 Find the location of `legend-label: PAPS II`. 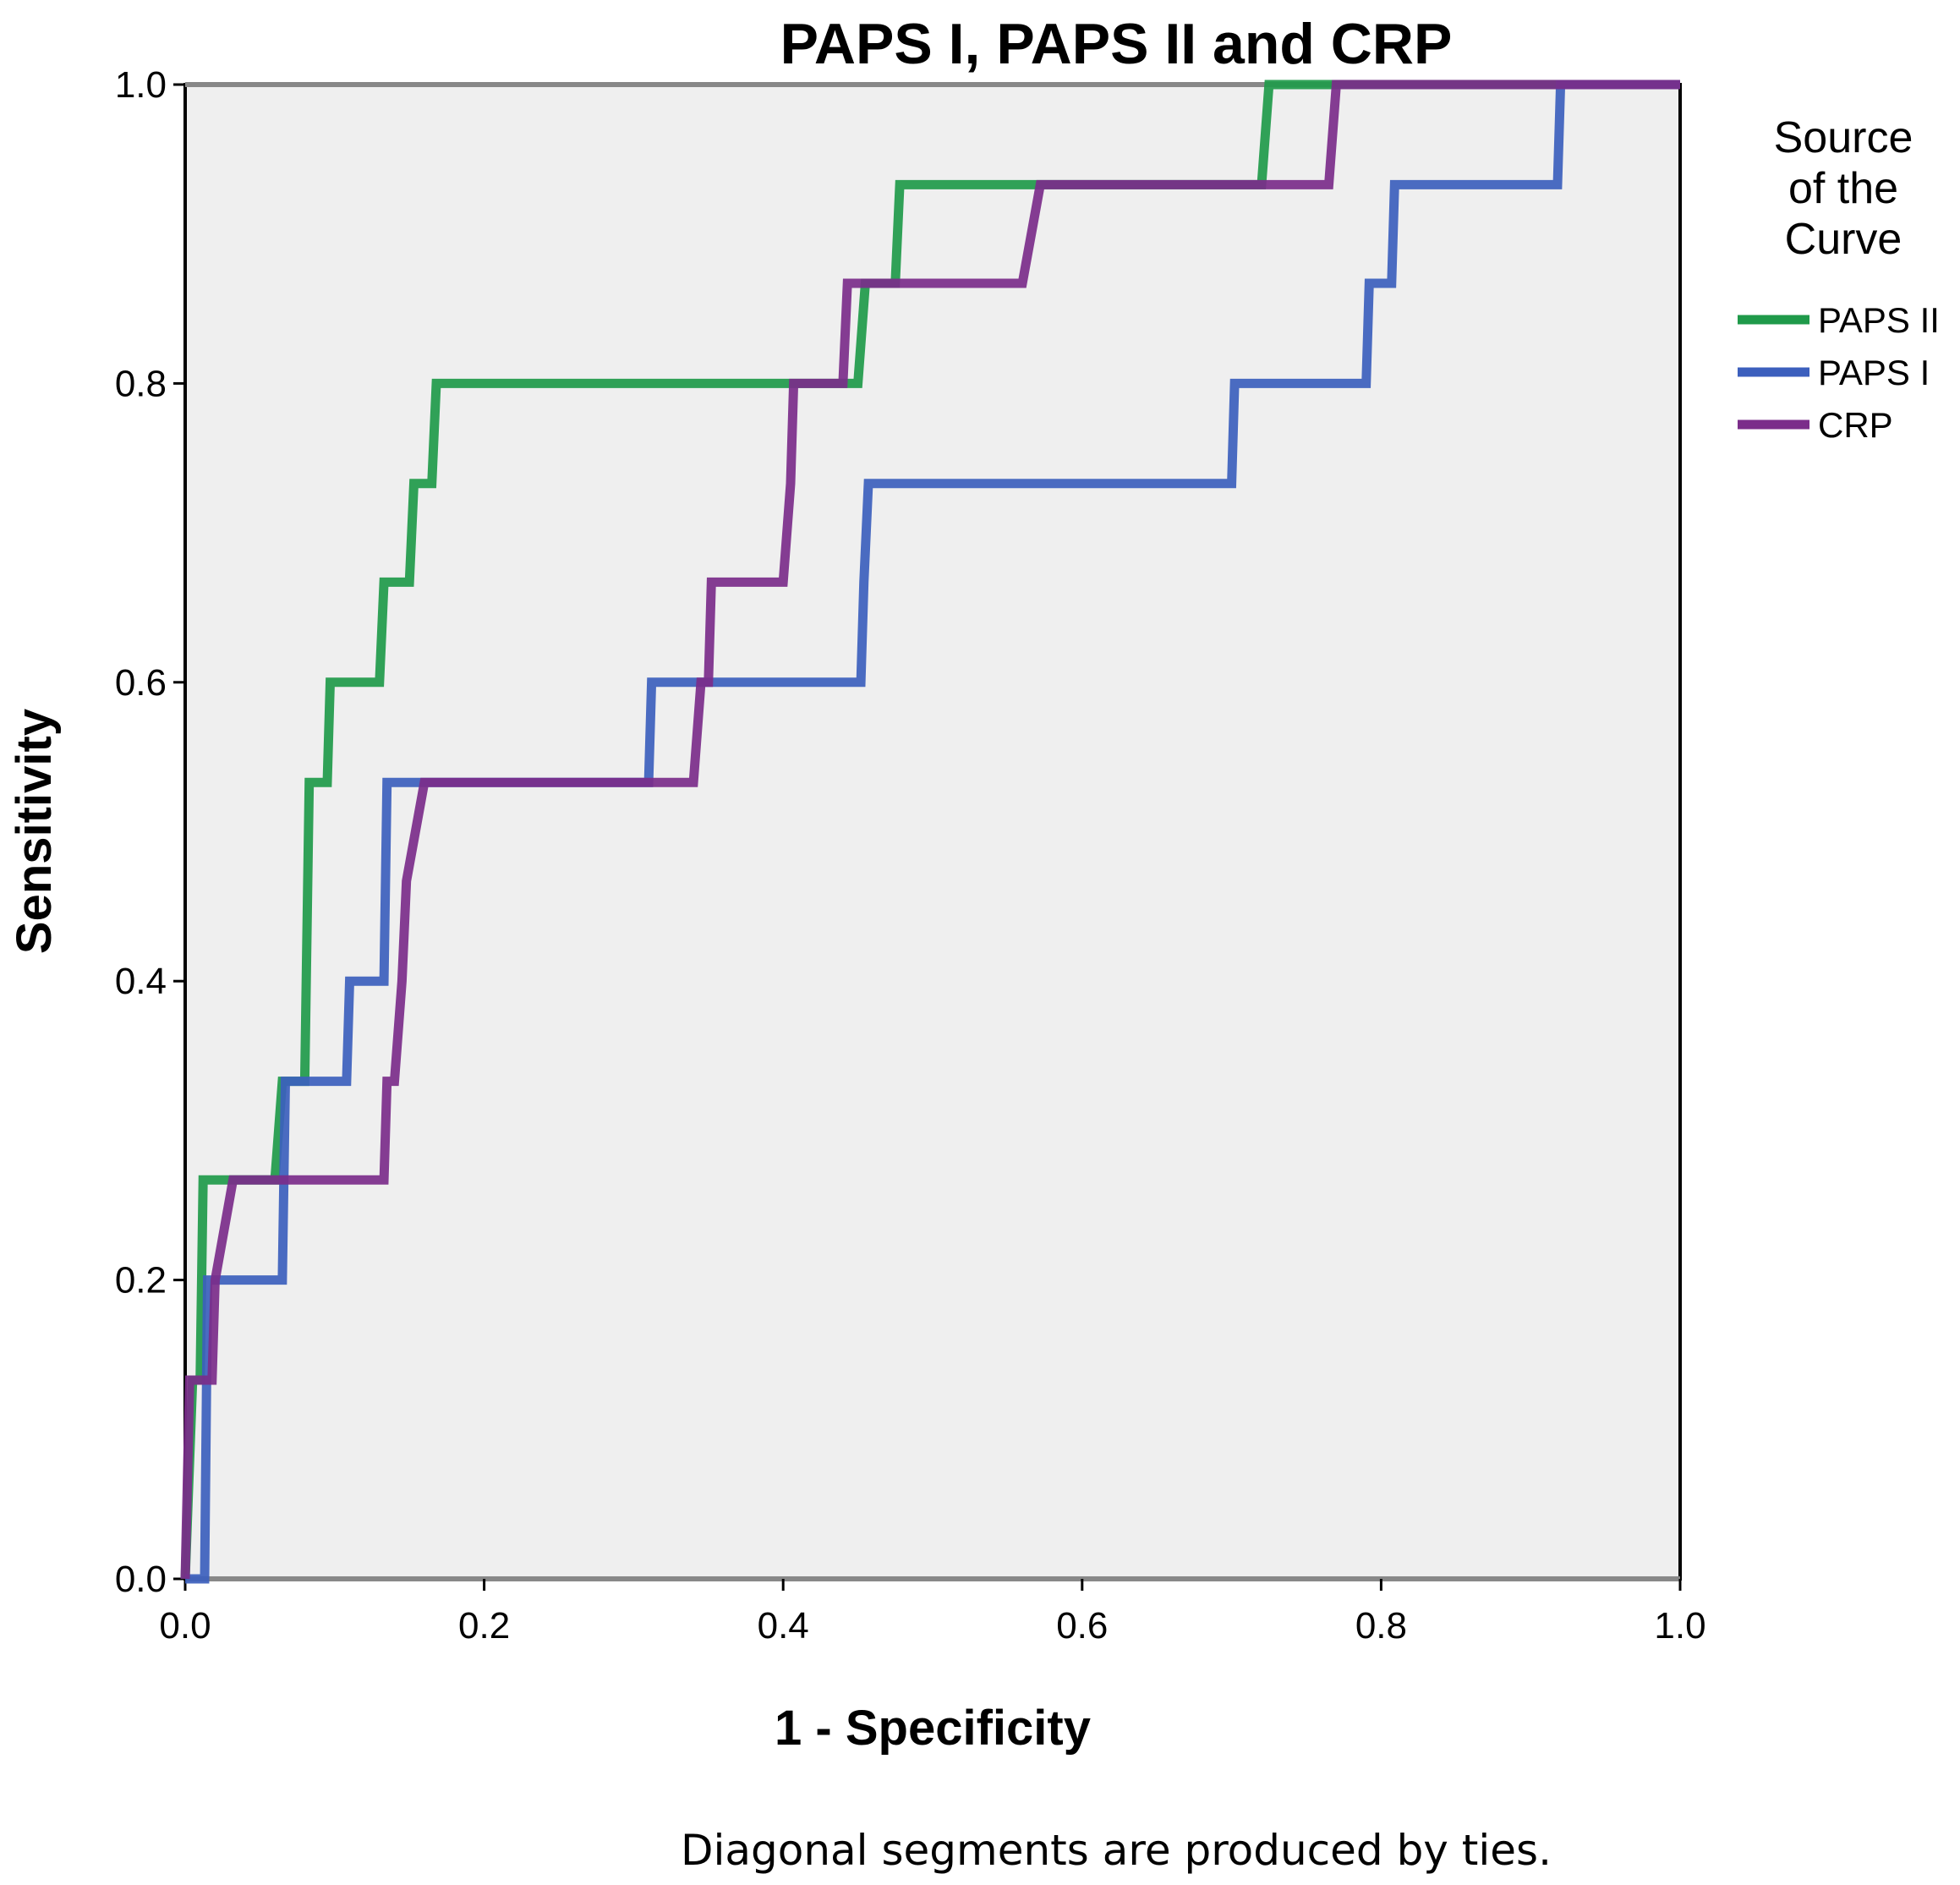

legend-label: PAPS II is located at coordinates (1879, 320).